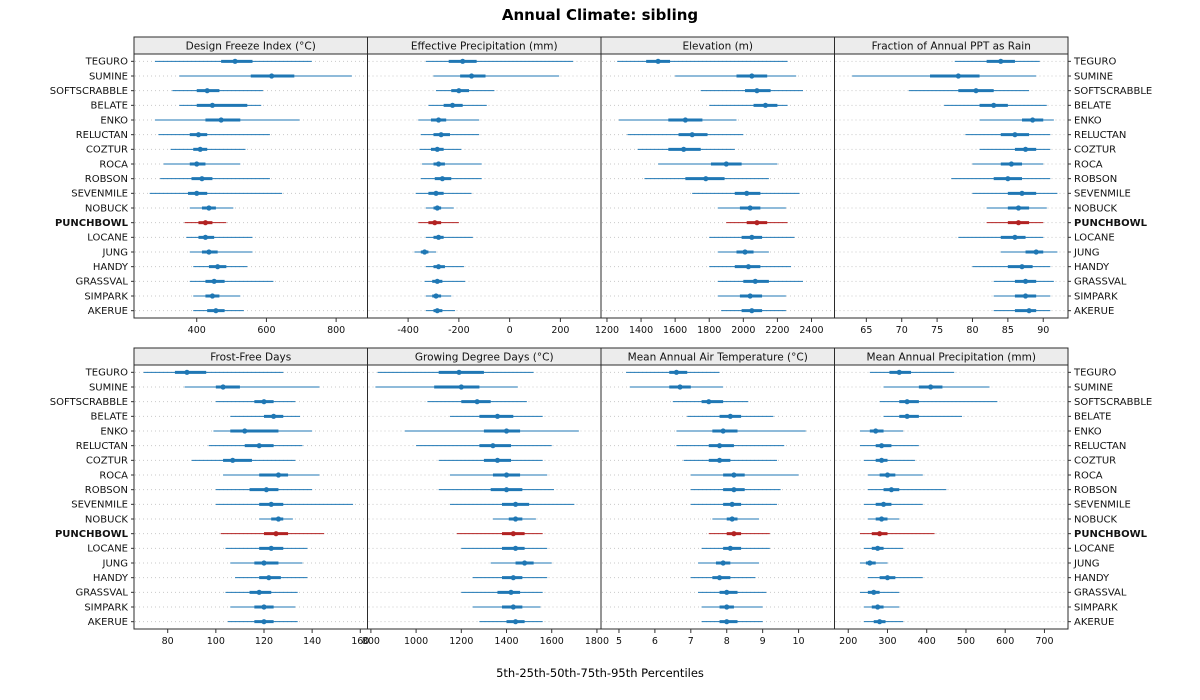 This screenshot has height=700, width=1200. What do you see at coordinates (312, 641) in the screenshot?
I see `x-tick-label: 140` at bounding box center [312, 641].